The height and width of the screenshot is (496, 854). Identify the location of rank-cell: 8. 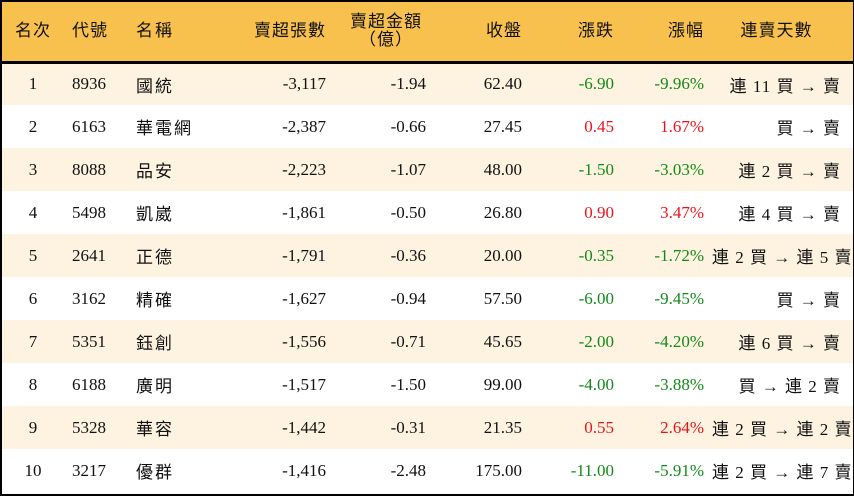
(33, 384).